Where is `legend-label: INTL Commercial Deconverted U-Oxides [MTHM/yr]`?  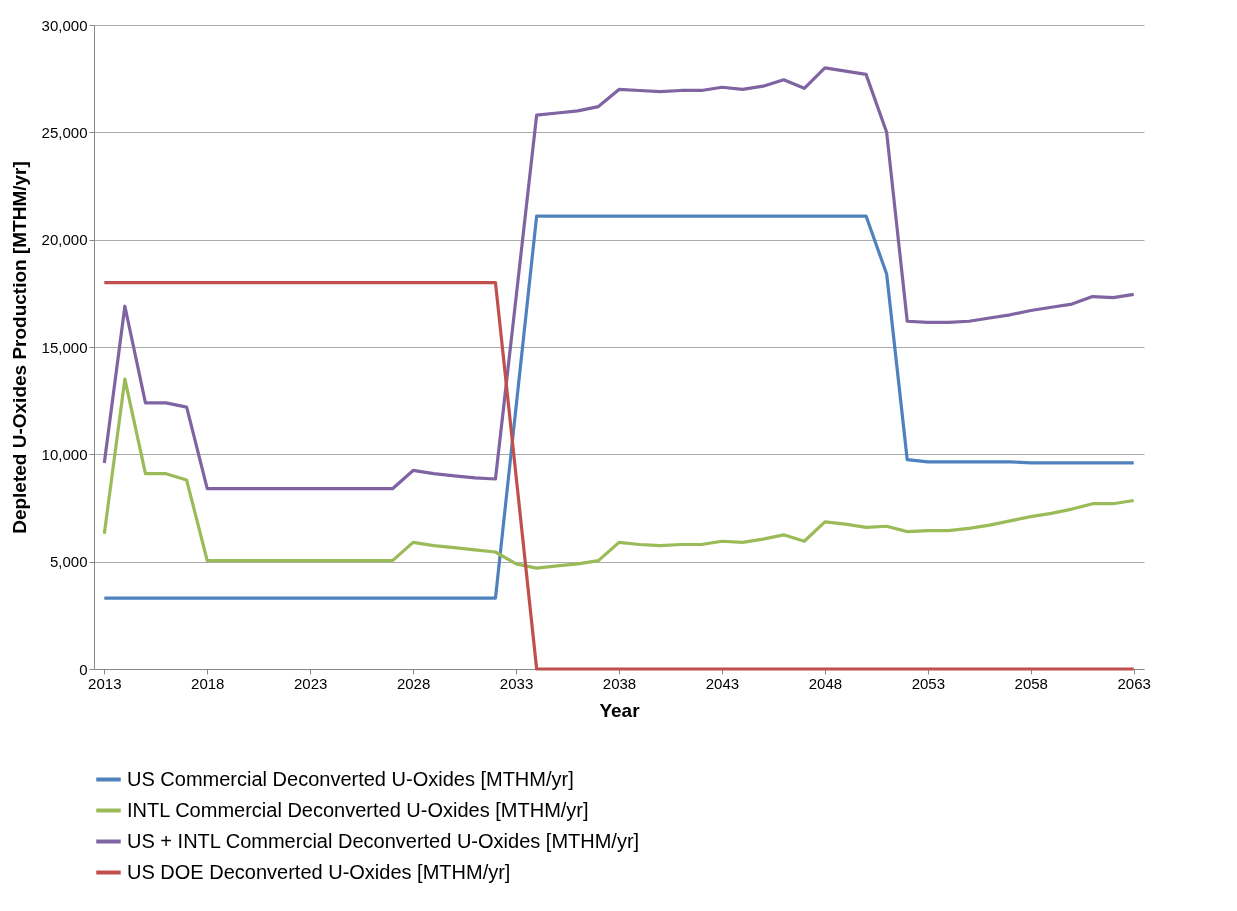
legend-label: INTL Commercial Deconverted U-Oxides [MTHM/yr] is located at coordinates (358, 809).